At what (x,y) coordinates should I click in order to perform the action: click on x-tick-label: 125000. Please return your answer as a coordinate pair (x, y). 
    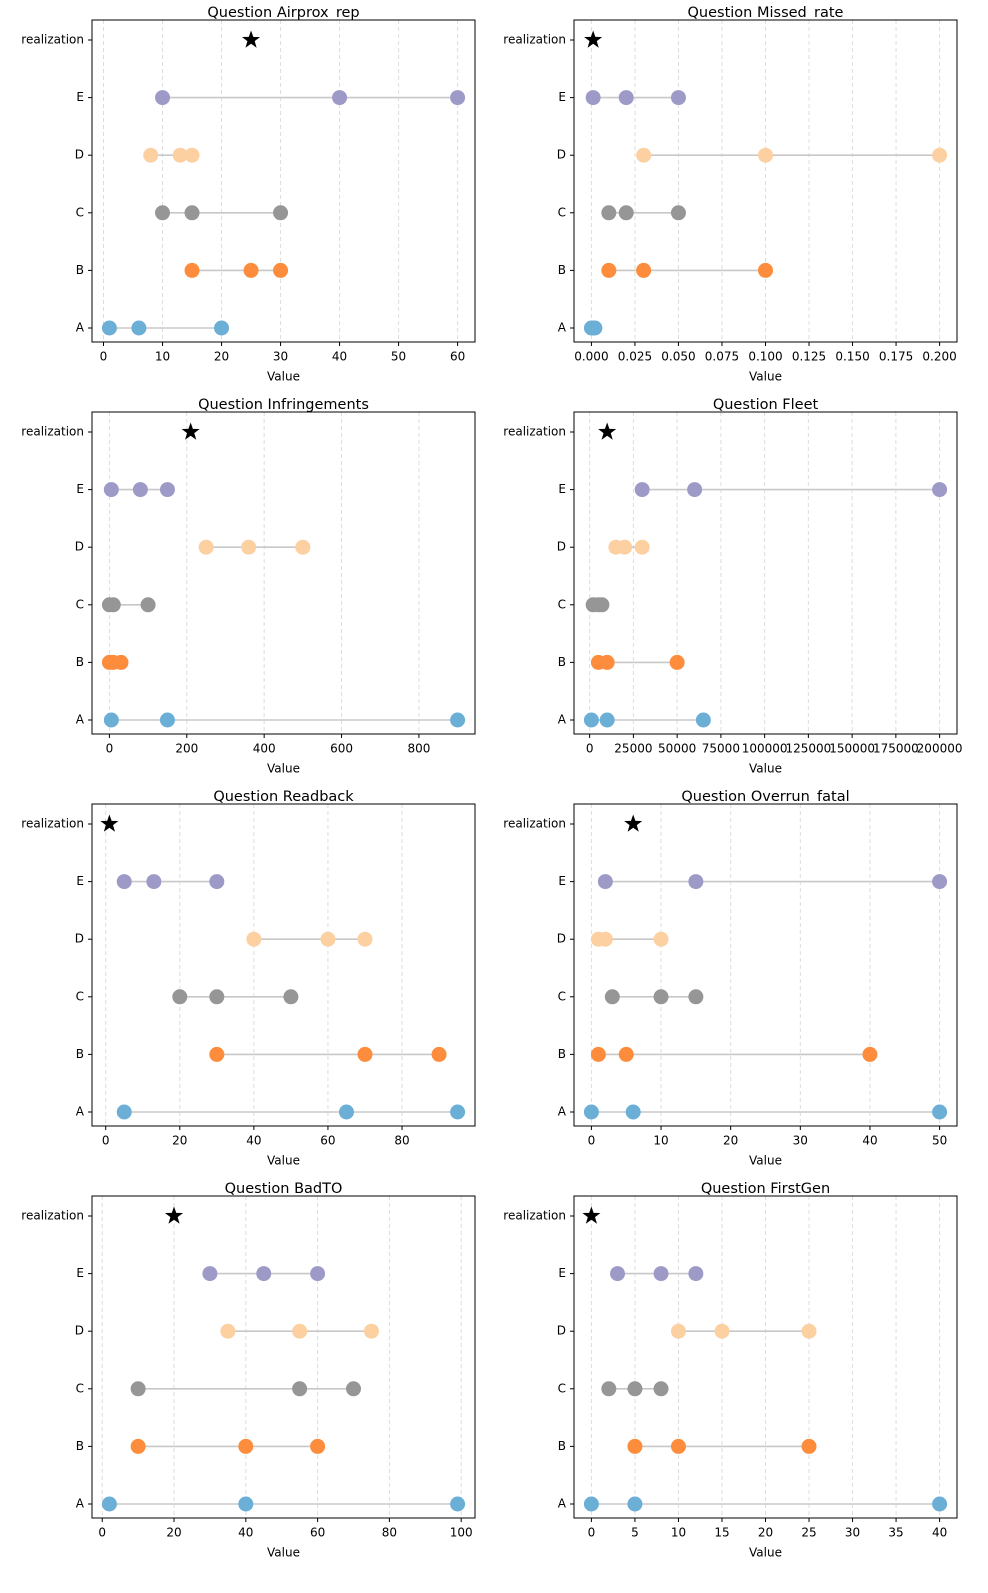
    Looking at the image, I should click on (808, 749).